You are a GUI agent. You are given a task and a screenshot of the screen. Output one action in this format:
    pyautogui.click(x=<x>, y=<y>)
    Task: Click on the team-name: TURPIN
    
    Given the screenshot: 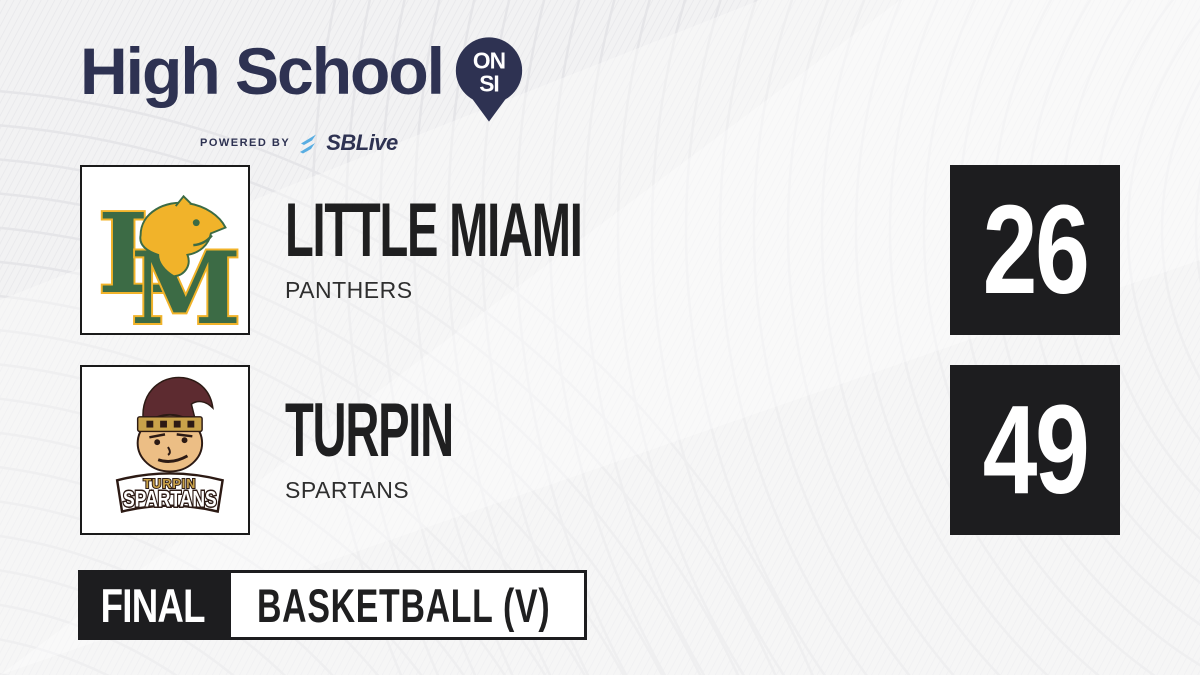 What is the action you would take?
    pyautogui.click(x=369, y=430)
    